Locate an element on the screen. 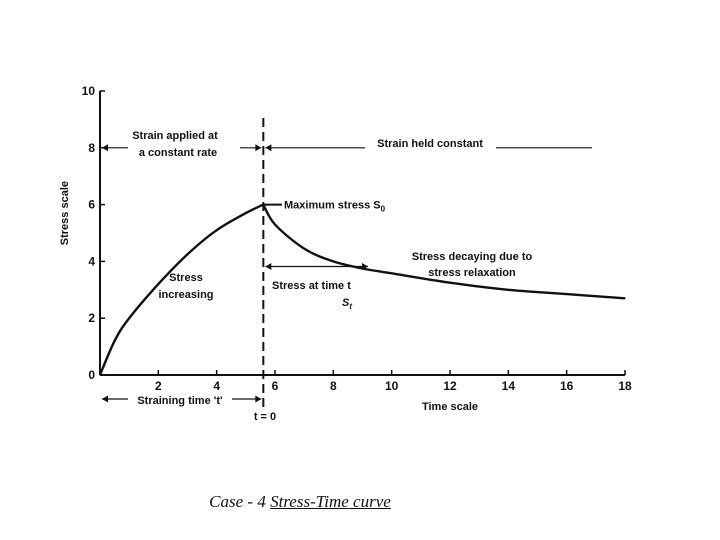 This screenshot has height=540, width=720. stress-increasing-label: Stress is located at coordinates (186, 278).